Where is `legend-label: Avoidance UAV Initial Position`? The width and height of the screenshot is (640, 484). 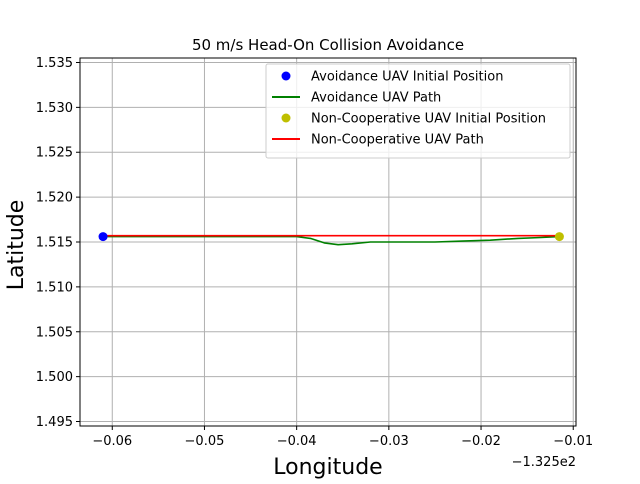 legend-label: Avoidance UAV Initial Position is located at coordinates (407, 77).